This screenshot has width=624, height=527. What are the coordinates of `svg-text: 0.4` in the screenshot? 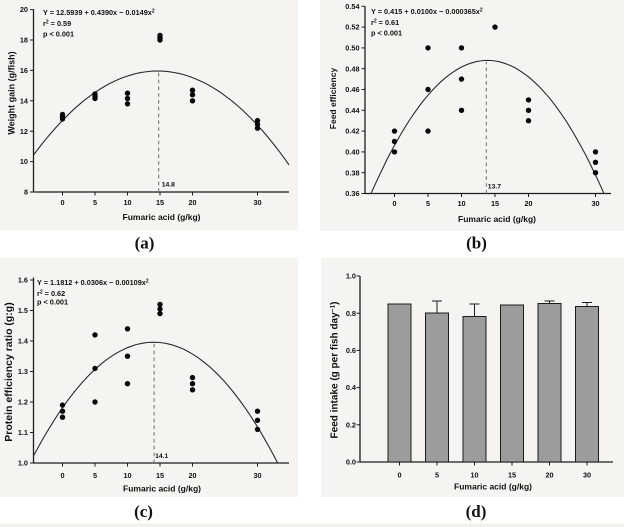 It's located at (351, 387).